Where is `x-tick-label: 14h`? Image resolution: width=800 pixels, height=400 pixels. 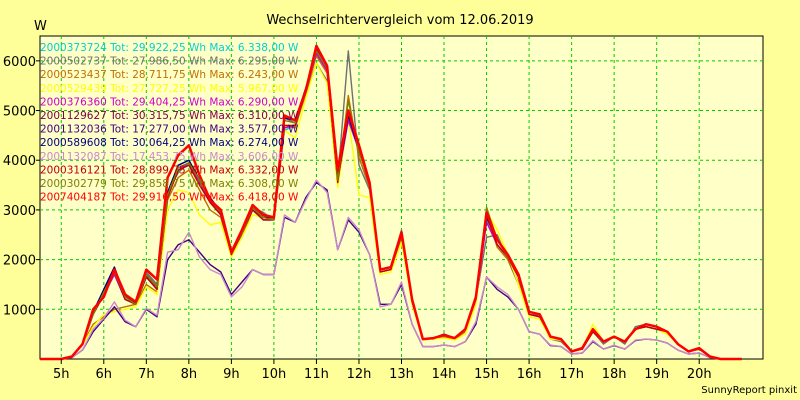 x-tick-label: 14h is located at coordinates (444, 374).